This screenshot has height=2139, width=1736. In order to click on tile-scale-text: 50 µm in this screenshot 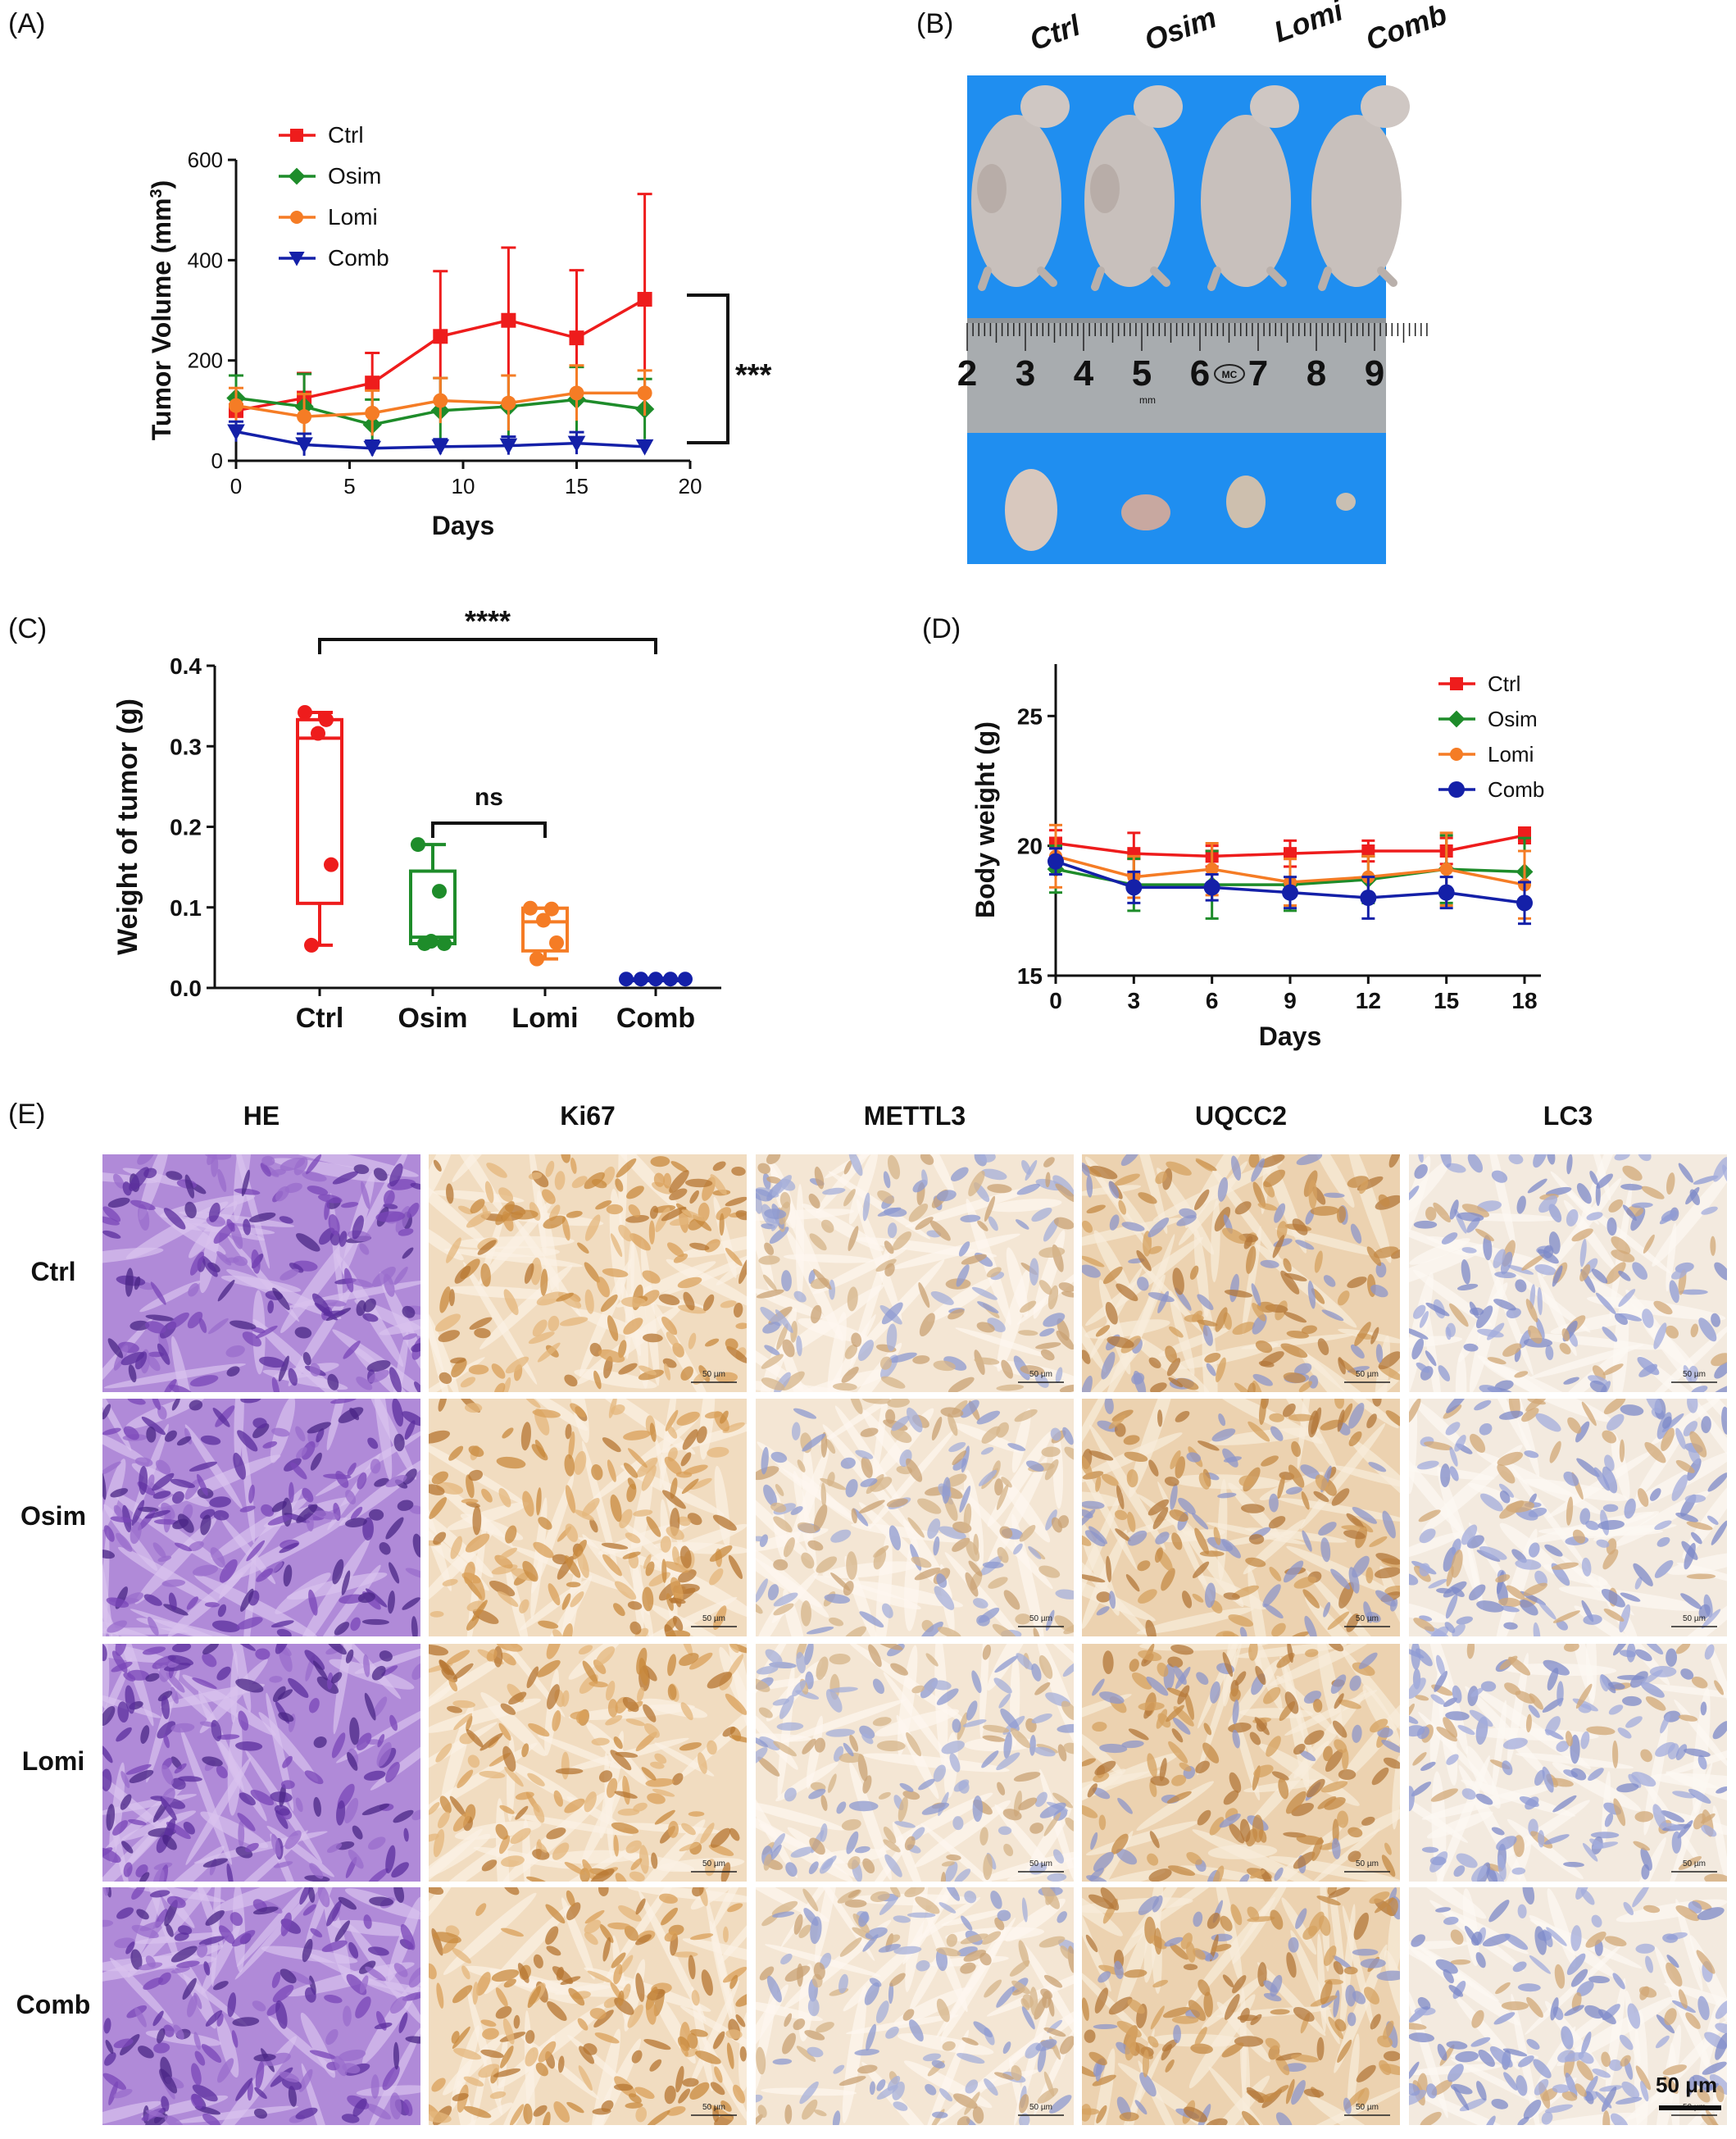, I will do `click(1367, 2107)`.